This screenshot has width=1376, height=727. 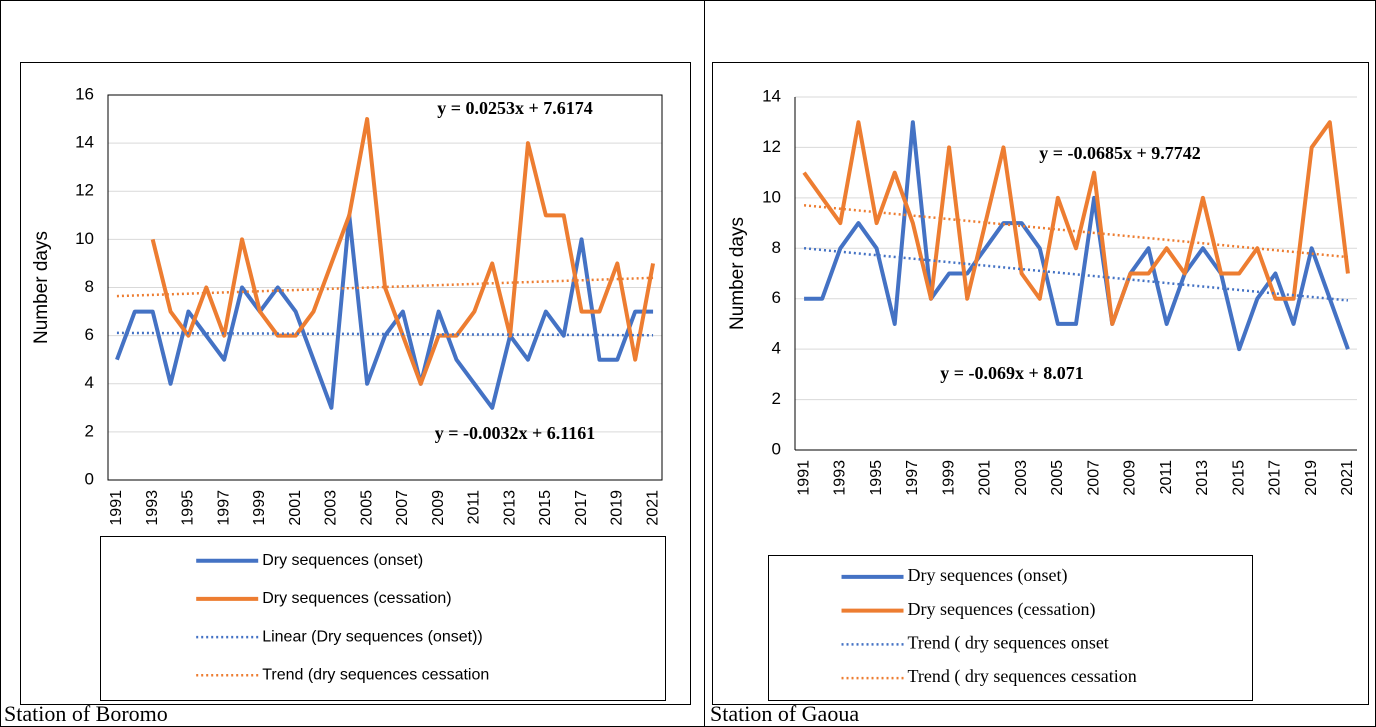 What do you see at coordinates (84, 93) in the screenshot?
I see `y-tick-label: 16` at bounding box center [84, 93].